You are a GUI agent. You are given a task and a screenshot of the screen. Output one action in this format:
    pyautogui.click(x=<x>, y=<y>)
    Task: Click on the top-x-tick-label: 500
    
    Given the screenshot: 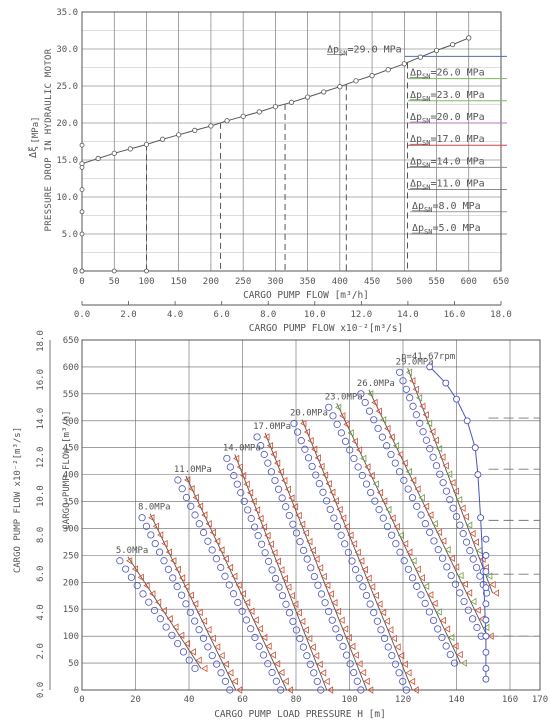 What is the action you would take?
    pyautogui.click(x=404, y=282)
    